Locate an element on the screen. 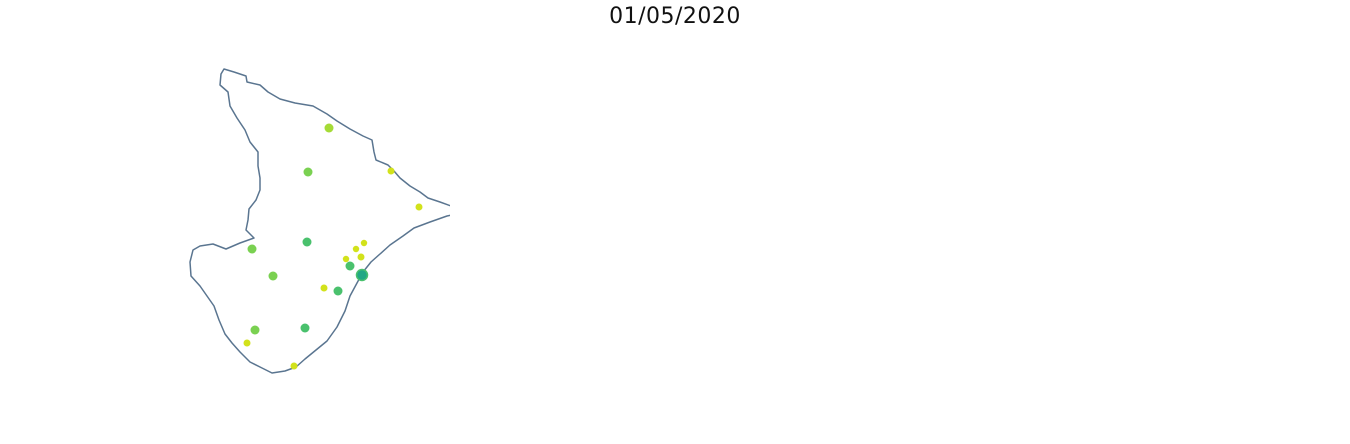  state-outline is located at coordinates (319, 221).